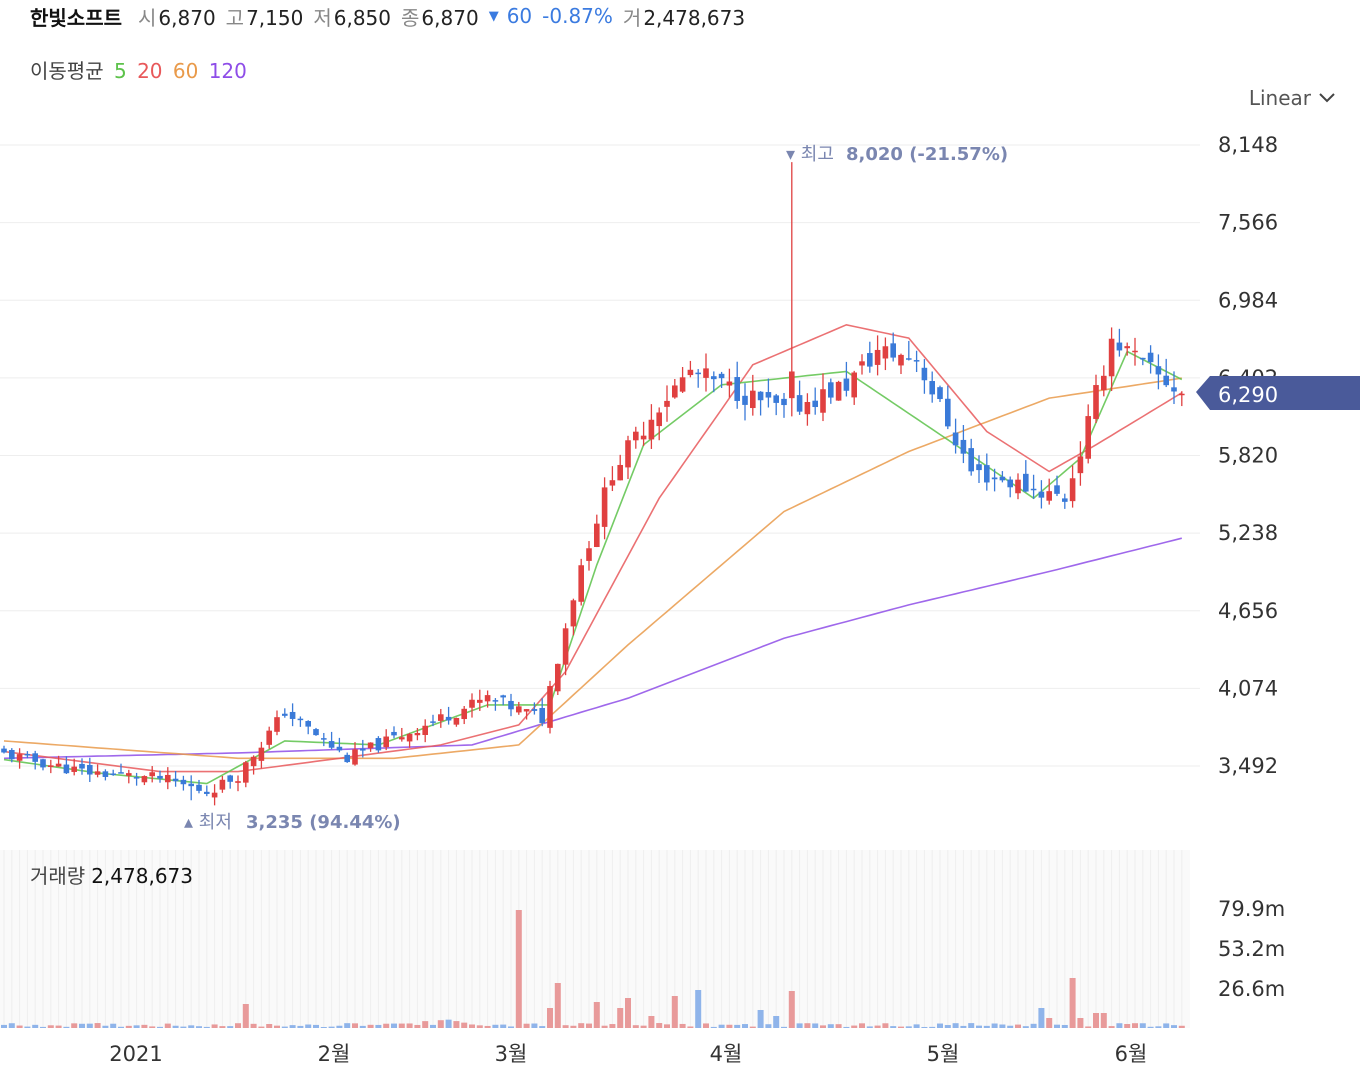 This screenshot has width=1363, height=1078. Describe the element at coordinates (726, 1054) in the screenshot. I see `x-tick-label: 4월` at that location.